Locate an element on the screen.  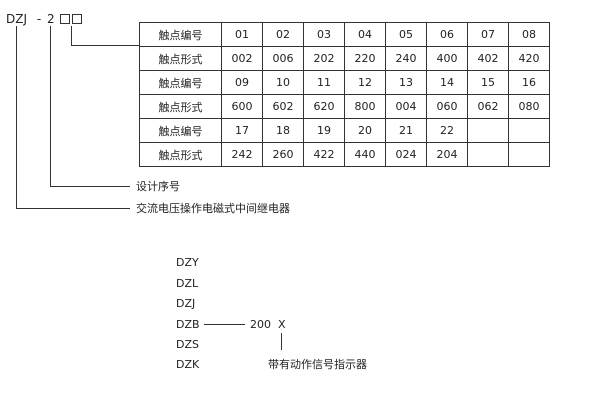
table-row: 触点编号 09 10 11 12 13 14 15 16 is located at coordinates (344, 82).